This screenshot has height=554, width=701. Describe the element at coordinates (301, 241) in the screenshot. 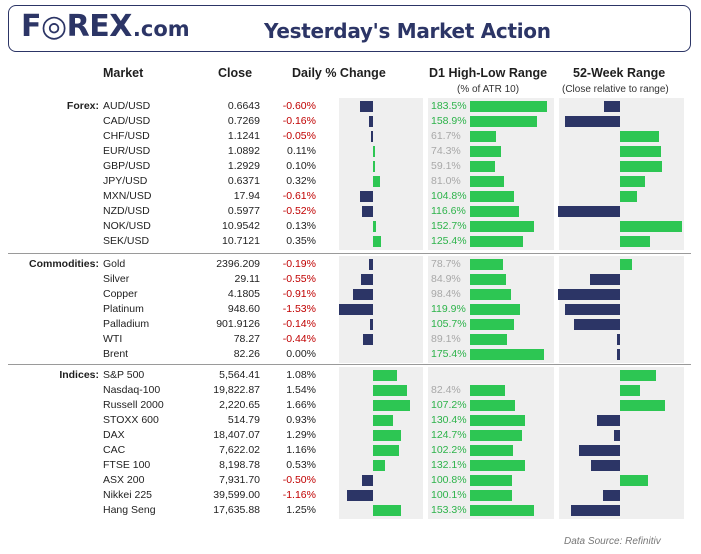

I see `daily-change-label: 0.35%` at that location.